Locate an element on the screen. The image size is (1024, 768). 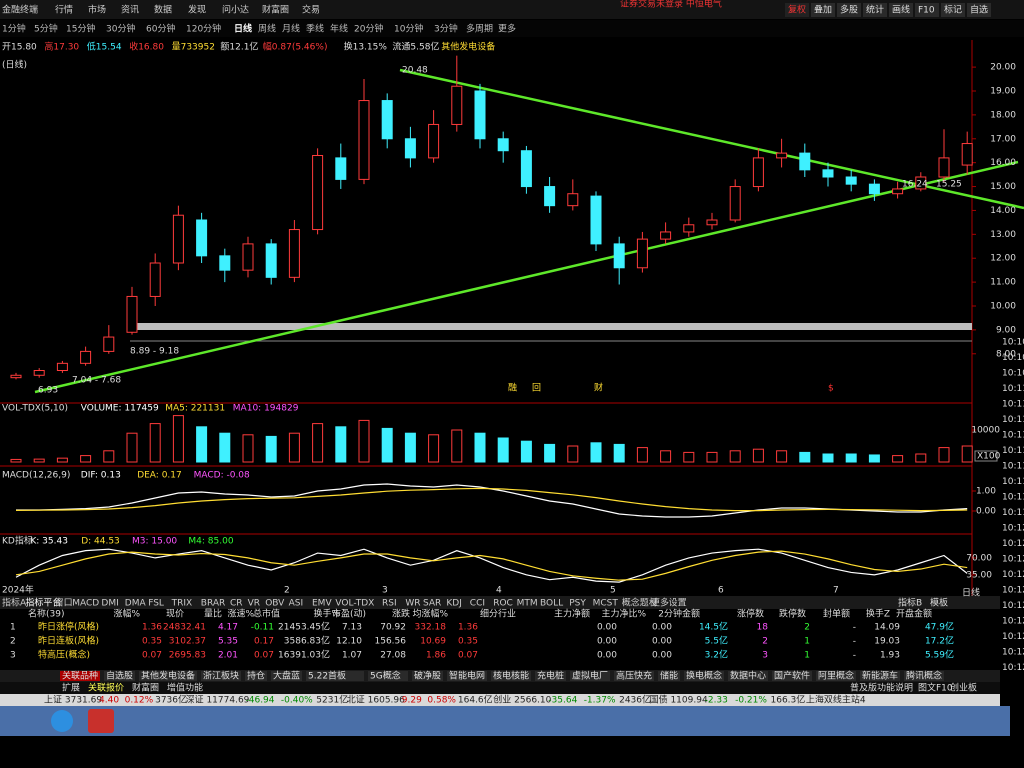
period-tab: 30分钟 is located at coordinates (120, 29).